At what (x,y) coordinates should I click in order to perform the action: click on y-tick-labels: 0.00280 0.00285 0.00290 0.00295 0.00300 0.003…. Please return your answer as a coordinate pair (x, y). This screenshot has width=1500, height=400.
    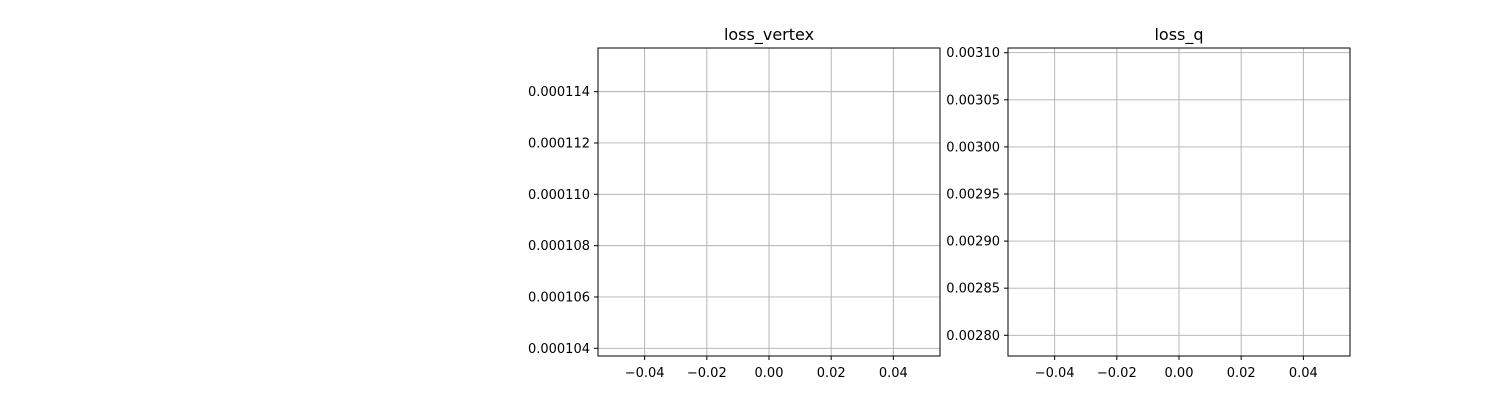
    Looking at the image, I should click on (973, 195).